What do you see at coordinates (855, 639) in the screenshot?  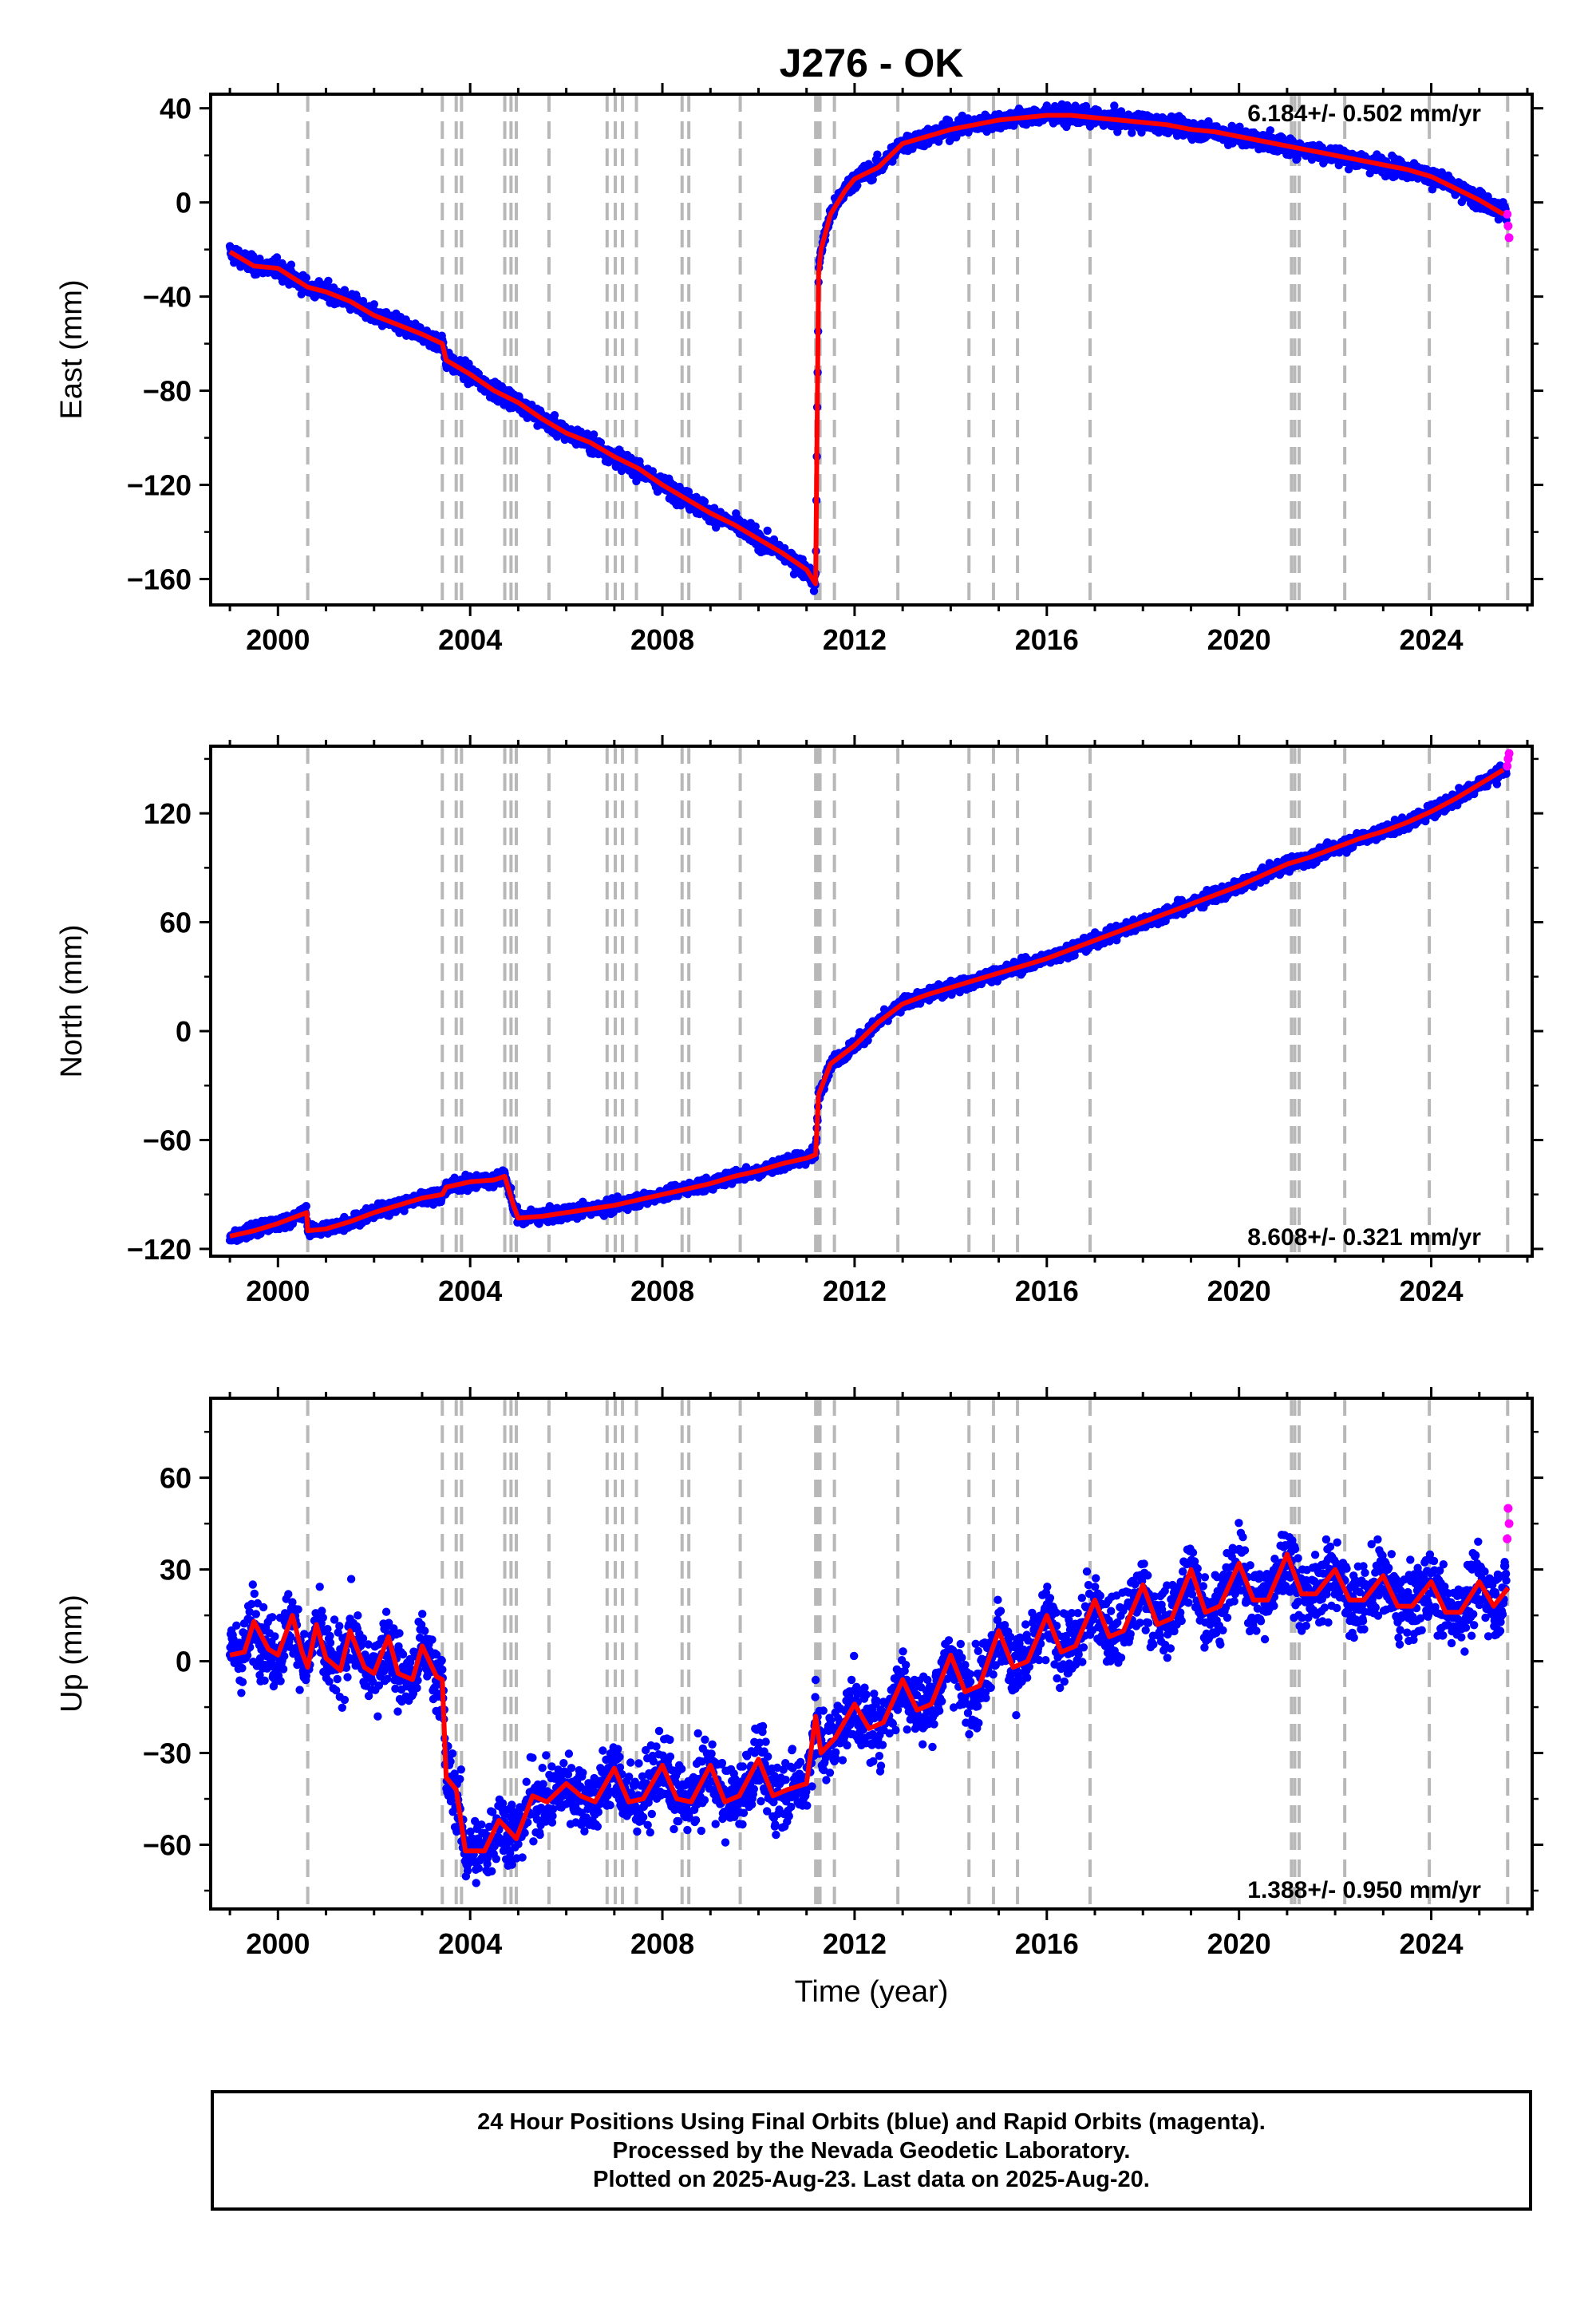 I see `x-tick-label: 2012` at bounding box center [855, 639].